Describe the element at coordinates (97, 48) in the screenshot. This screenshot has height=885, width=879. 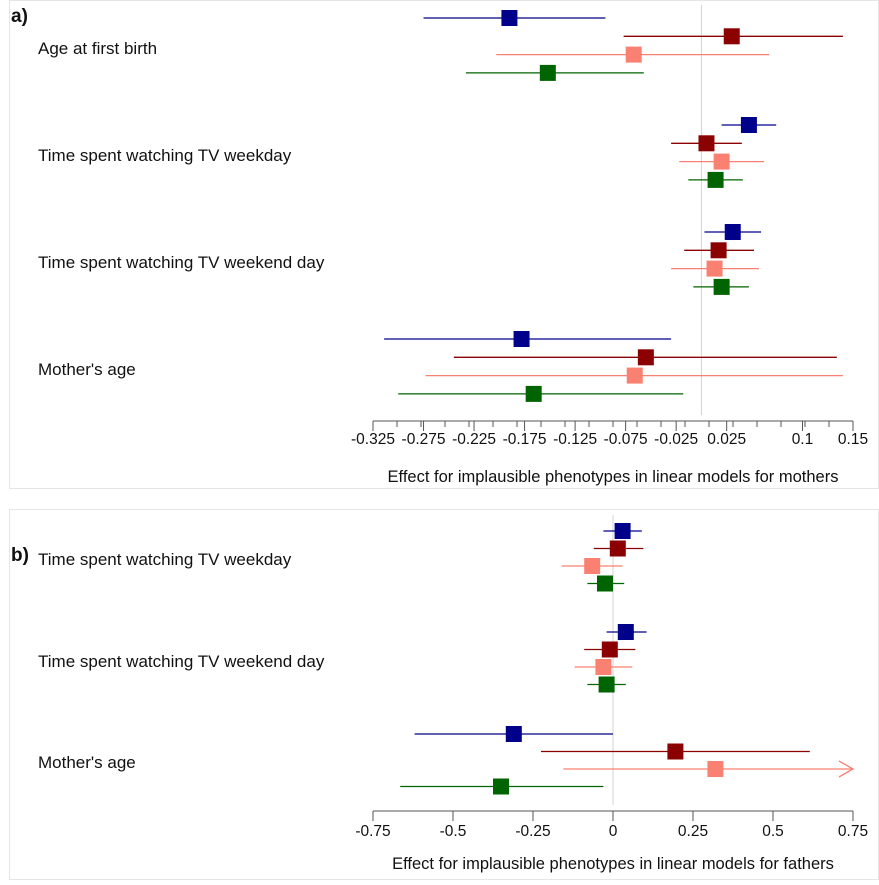
I see `group-label: Age at first birth` at that location.